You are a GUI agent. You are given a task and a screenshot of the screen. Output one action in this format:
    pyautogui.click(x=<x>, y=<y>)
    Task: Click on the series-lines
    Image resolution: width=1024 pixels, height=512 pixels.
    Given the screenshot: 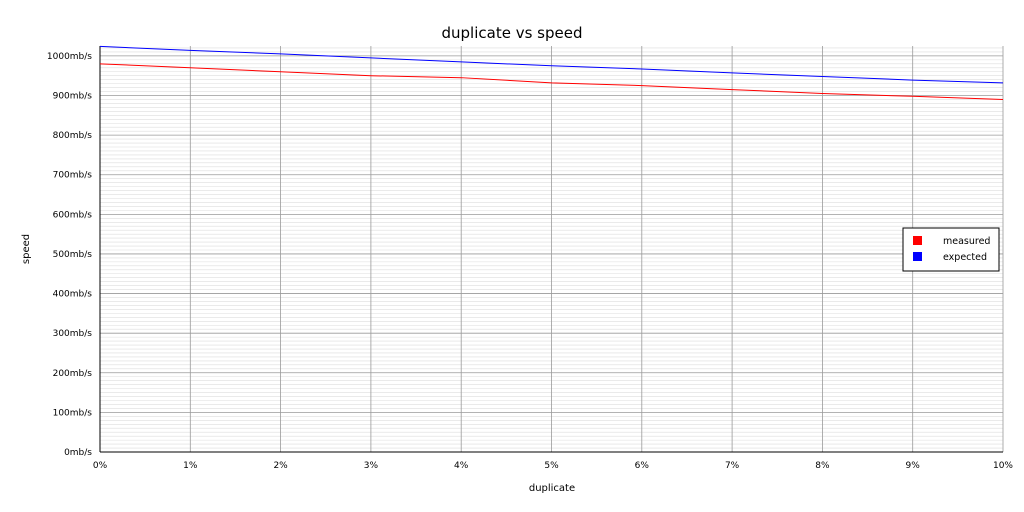 What is the action you would take?
    pyautogui.click(x=551, y=72)
    